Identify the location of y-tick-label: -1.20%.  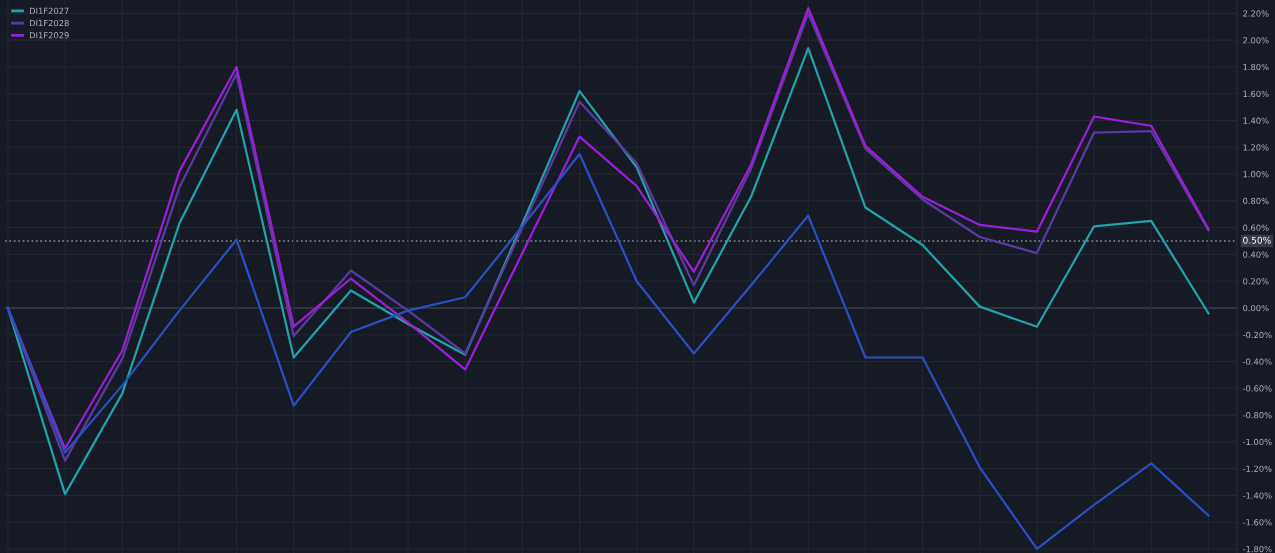
(1257, 468).